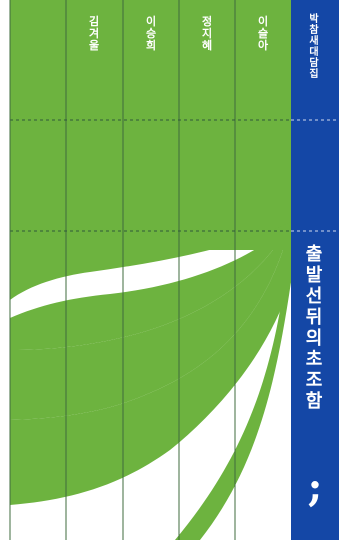 Image resolution: width=339 pixels, height=540 pixels. What do you see at coordinates (150, 261) in the screenshot?
I see `green-band-top` at bounding box center [150, 261].